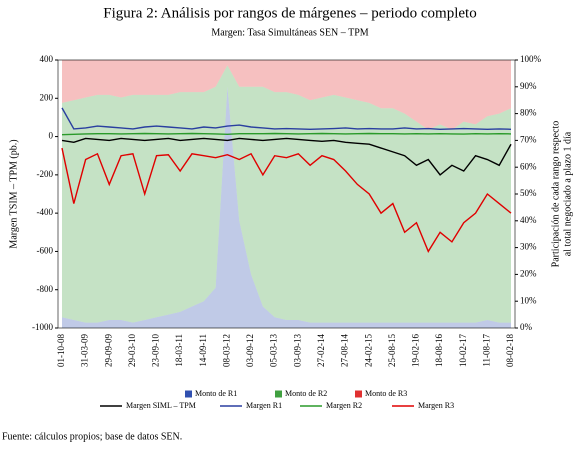  Describe the element at coordinates (203, 350) in the screenshot. I see `x-tick-label: 14-09-11` at that location.